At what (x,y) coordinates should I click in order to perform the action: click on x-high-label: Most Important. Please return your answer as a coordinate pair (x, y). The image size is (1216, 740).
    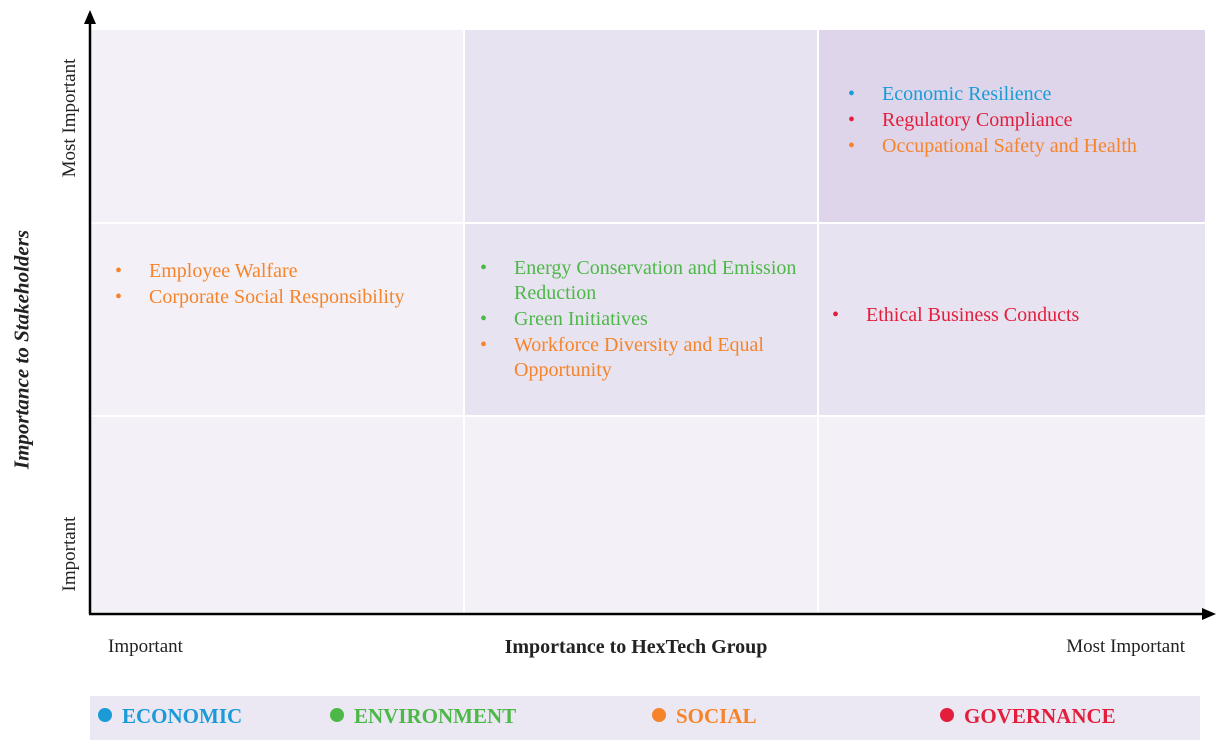
    Looking at the image, I should click on (1125, 646).